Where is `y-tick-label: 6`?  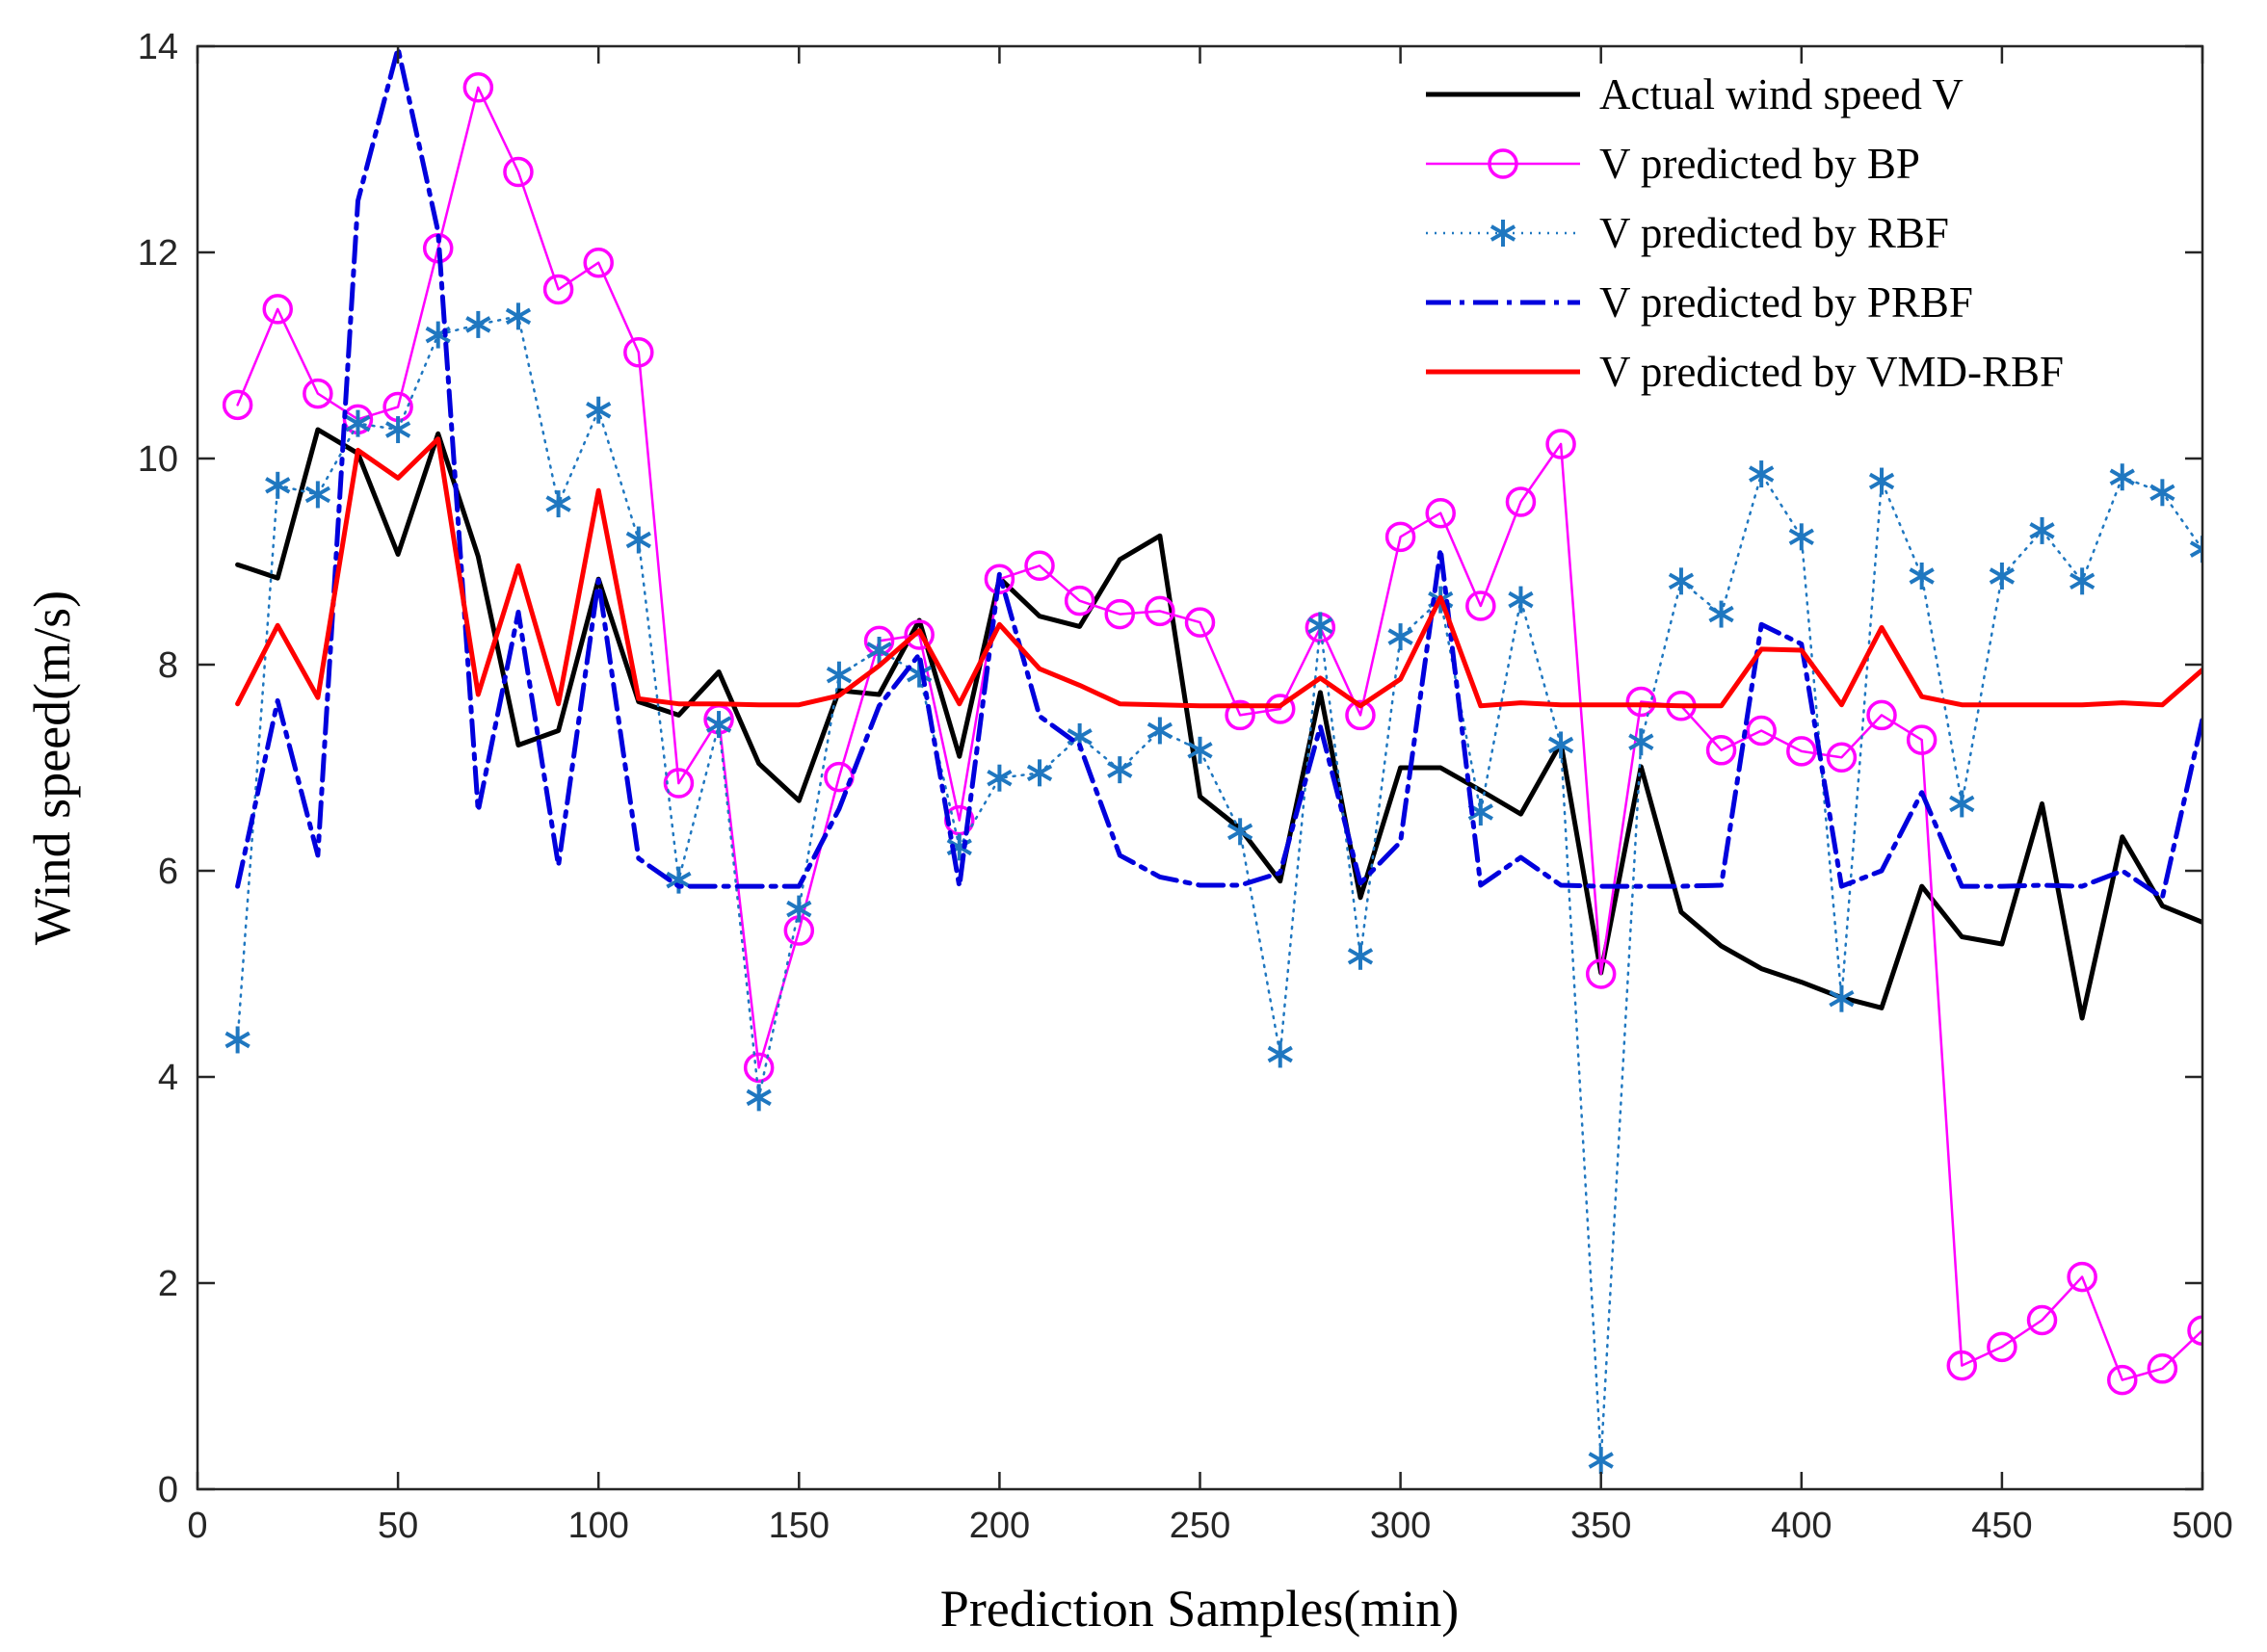
y-tick-label: 6 is located at coordinates (168, 872).